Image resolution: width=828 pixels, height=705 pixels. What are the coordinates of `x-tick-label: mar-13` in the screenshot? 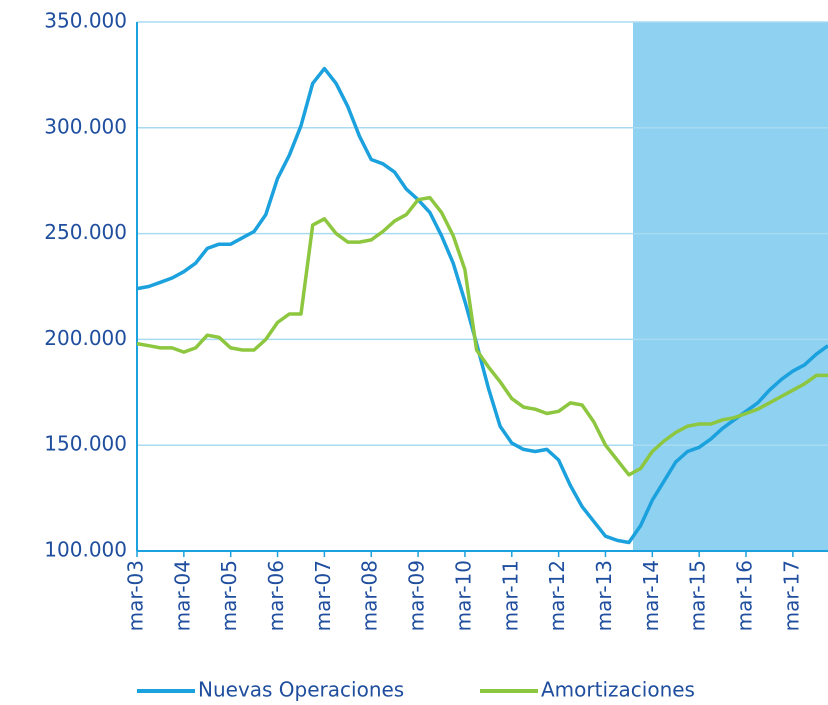 It's located at (604, 595).